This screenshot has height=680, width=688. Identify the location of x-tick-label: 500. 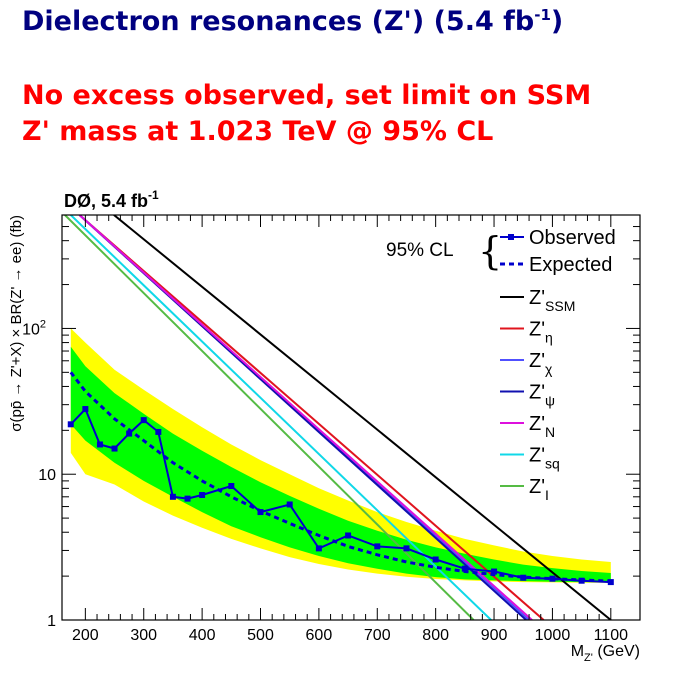
(260, 635).